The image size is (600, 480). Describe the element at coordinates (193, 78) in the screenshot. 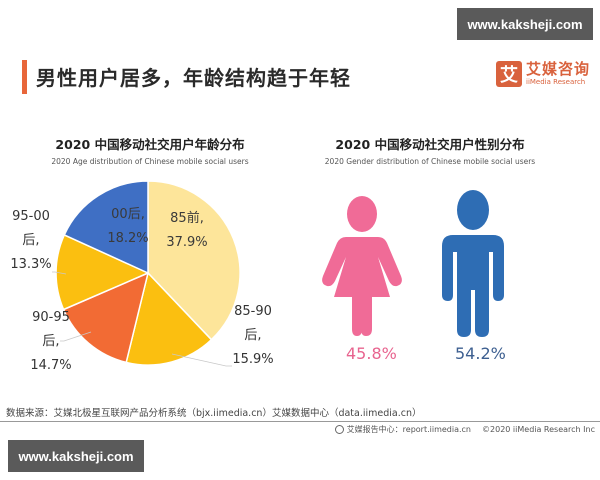

I see `page-title: 男性用户居多，年龄结构趋于年轻` at that location.